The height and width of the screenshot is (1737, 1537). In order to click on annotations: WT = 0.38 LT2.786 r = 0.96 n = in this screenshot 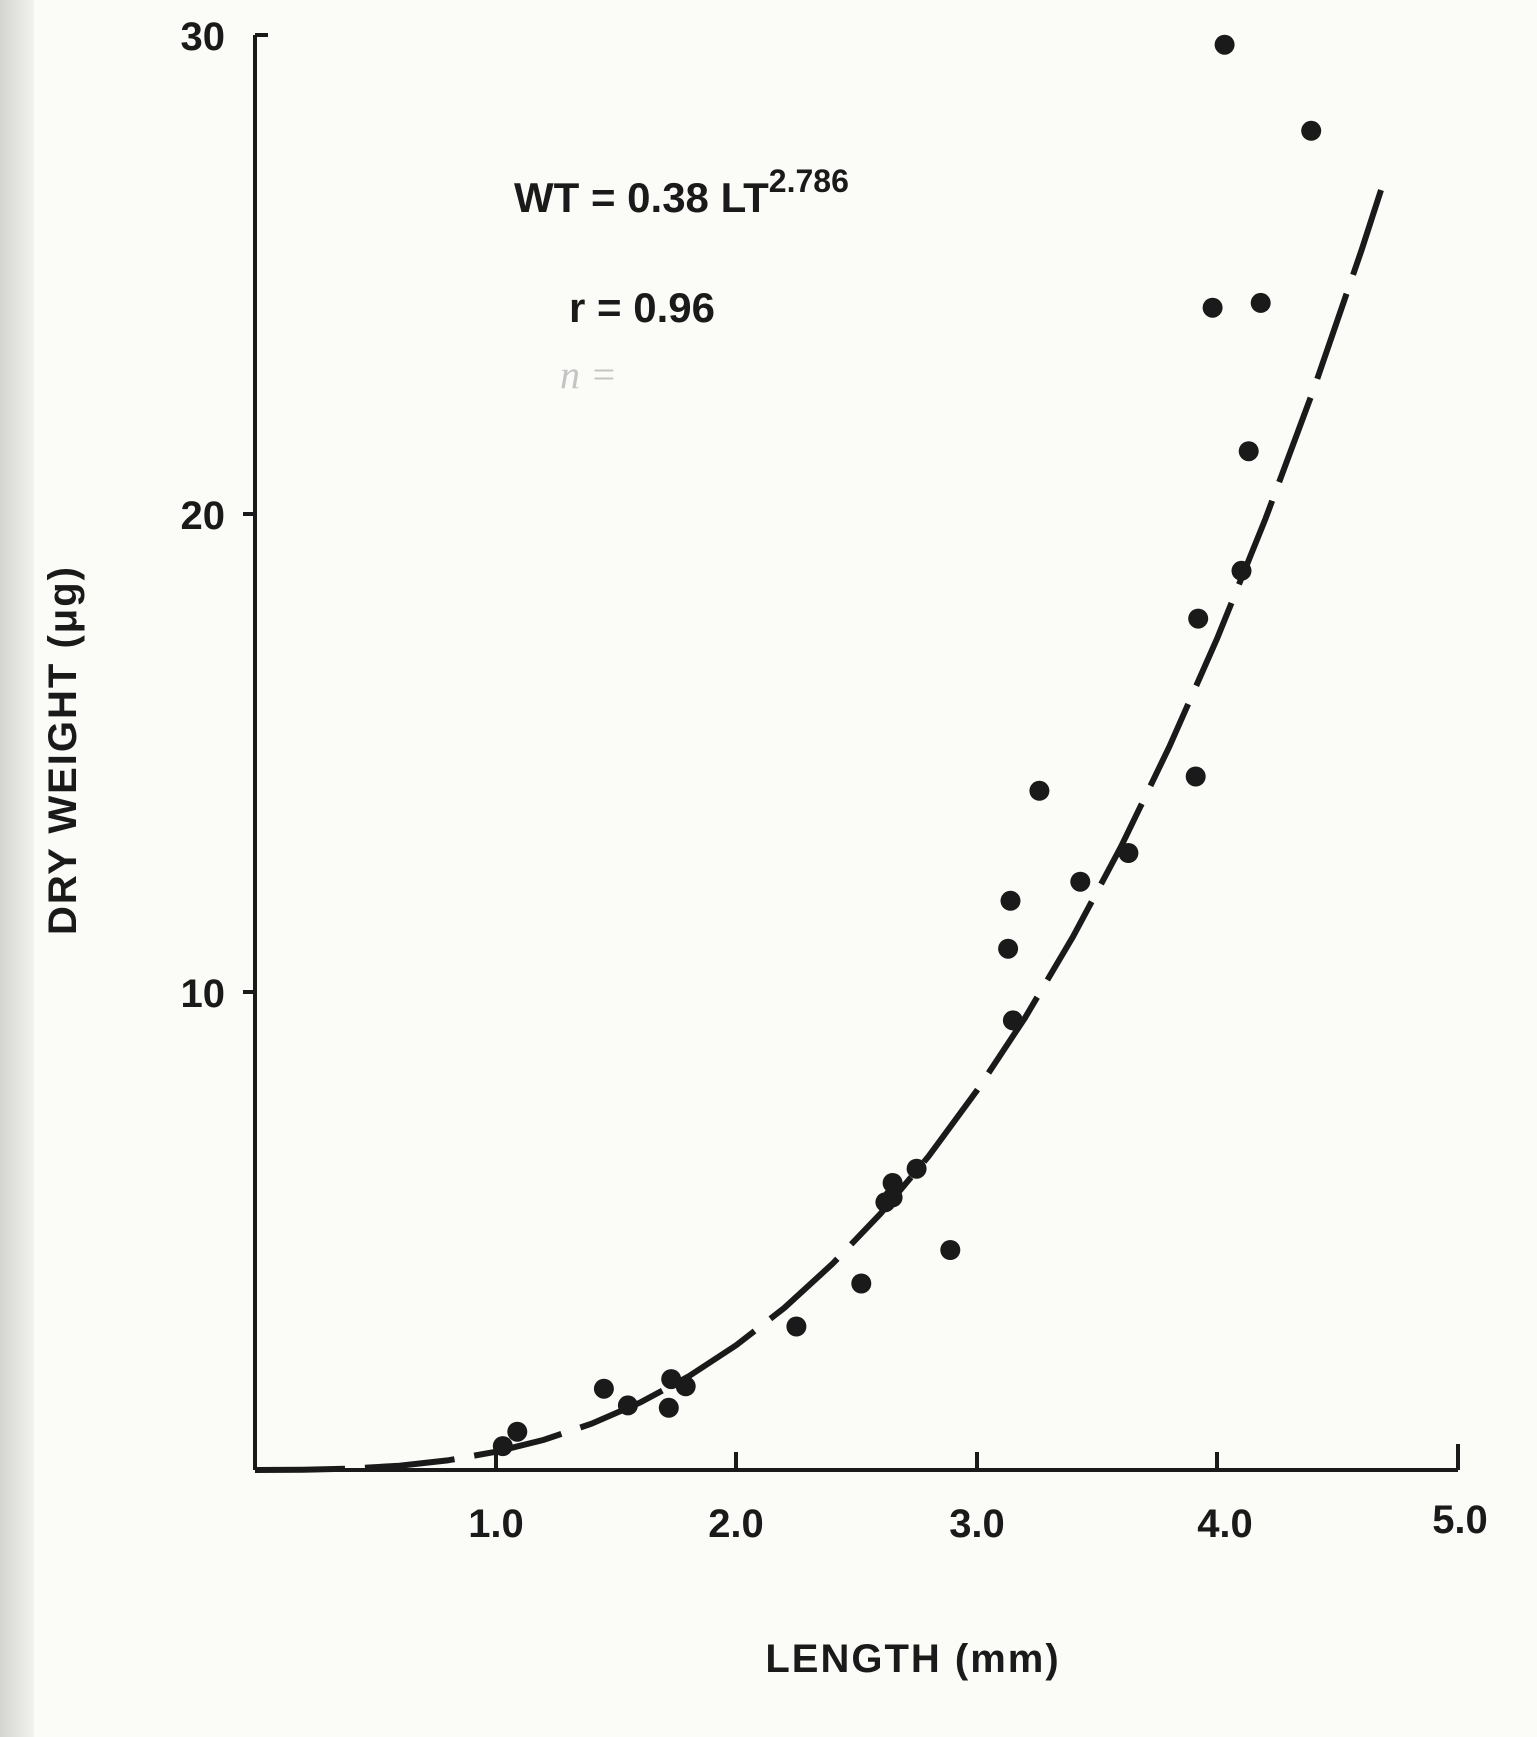, I will do `click(681, 280)`.